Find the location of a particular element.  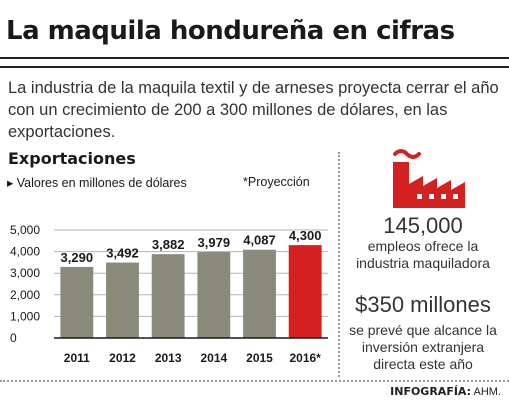

credit-author: AHM. is located at coordinates (487, 392).